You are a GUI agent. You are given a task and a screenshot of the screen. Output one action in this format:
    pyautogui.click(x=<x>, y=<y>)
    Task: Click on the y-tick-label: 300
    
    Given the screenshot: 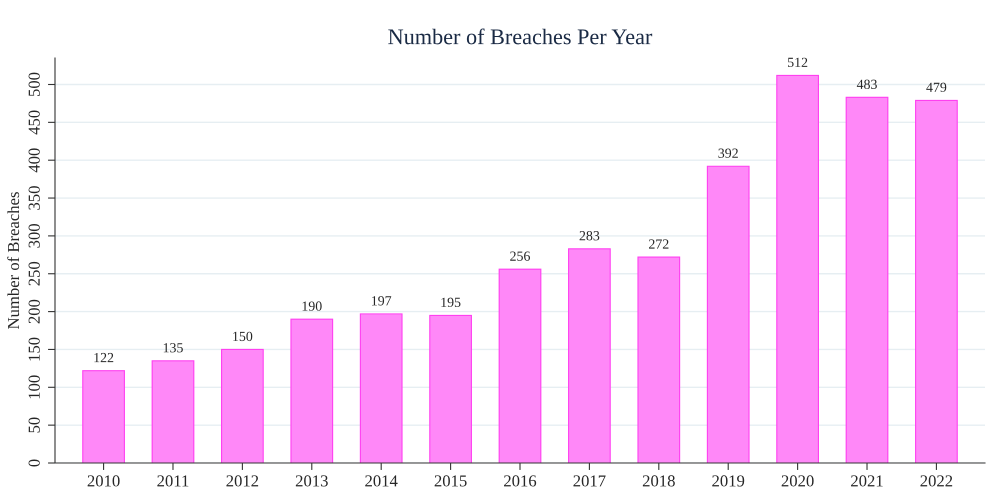 What is the action you would take?
    pyautogui.click(x=34, y=236)
    